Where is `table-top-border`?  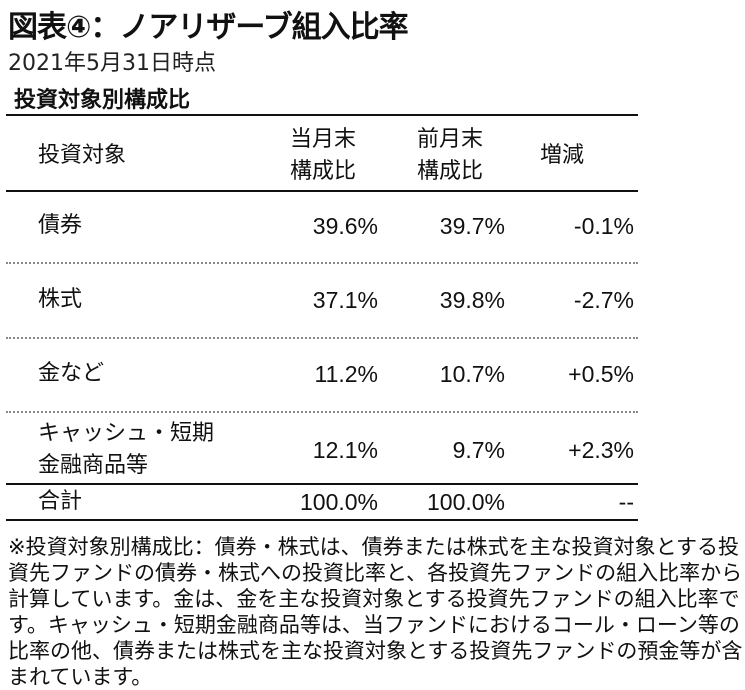 table-top-border is located at coordinates (322, 115).